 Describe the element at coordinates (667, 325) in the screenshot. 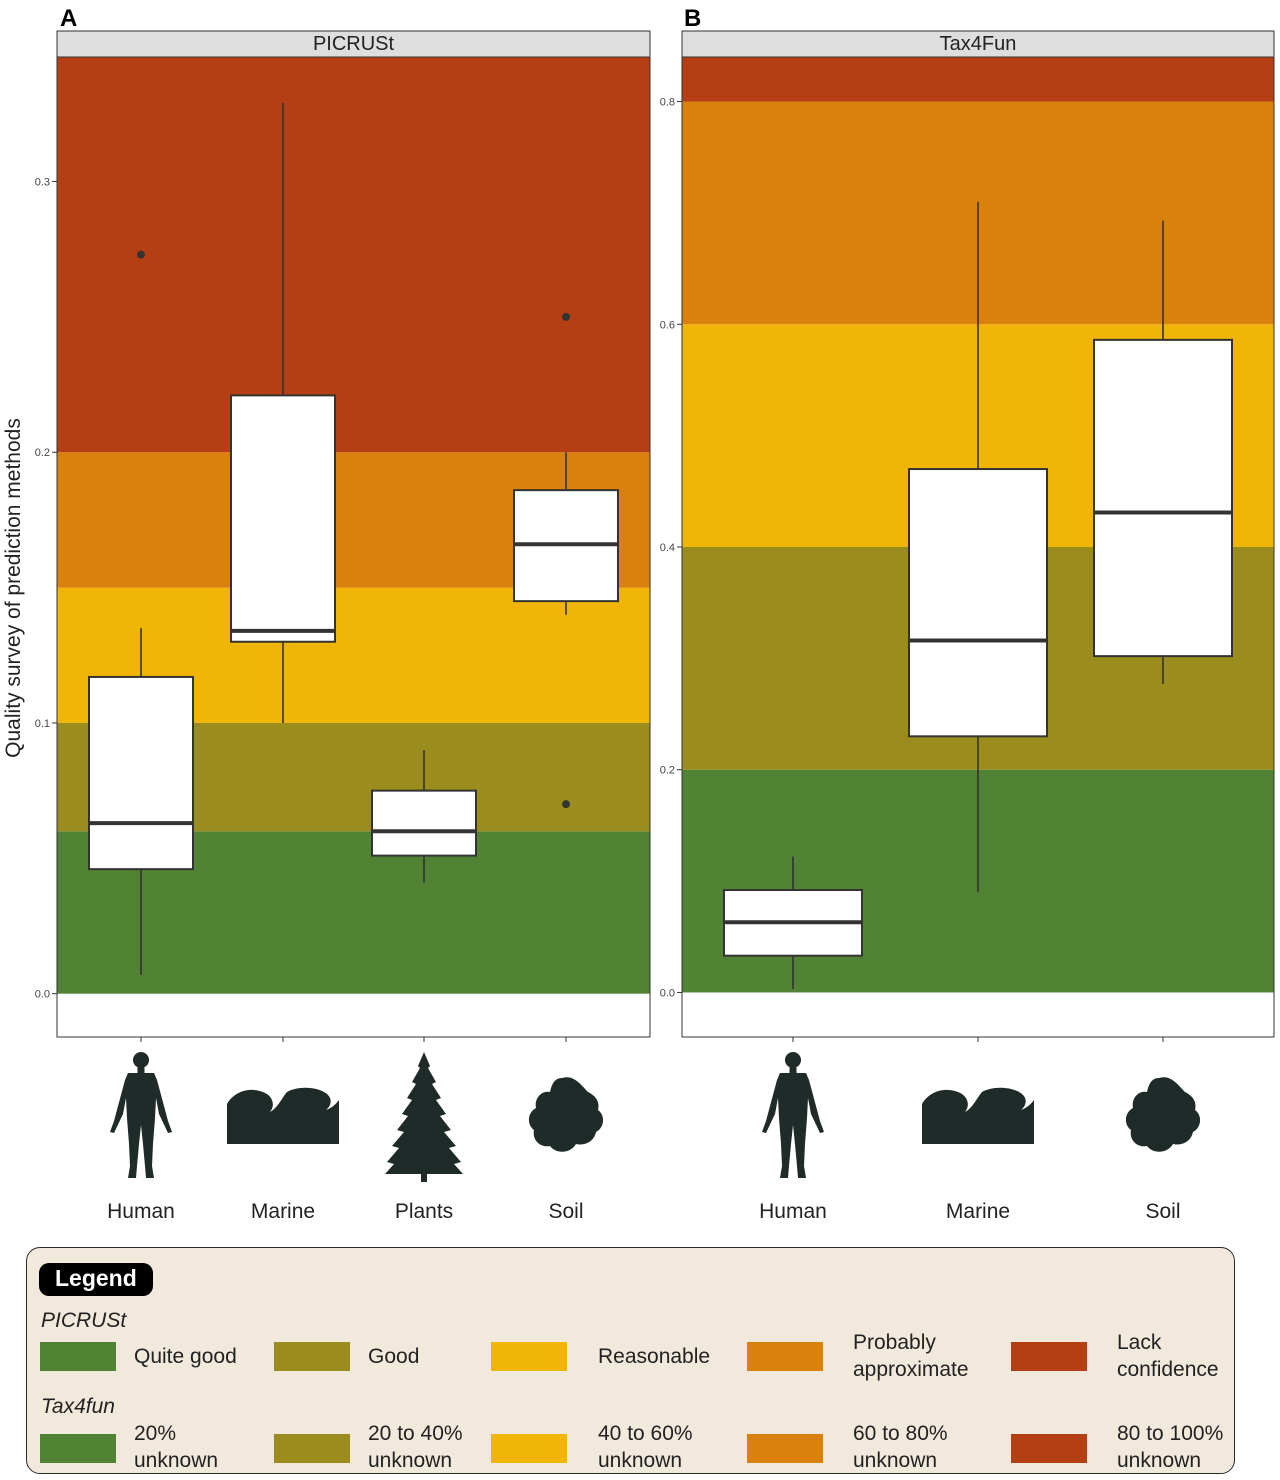

I see `y-tick-label-tax4fun-3: 0.6` at that location.